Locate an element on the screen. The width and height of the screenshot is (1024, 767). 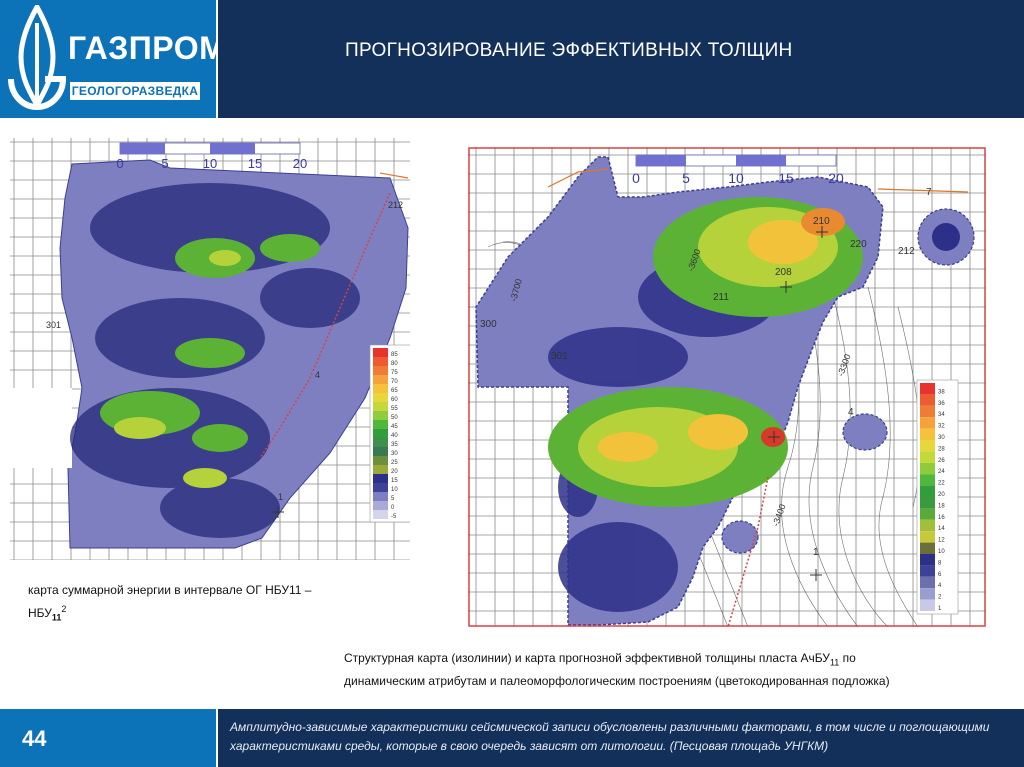
legend-label: 4 is located at coordinates (940, 586).